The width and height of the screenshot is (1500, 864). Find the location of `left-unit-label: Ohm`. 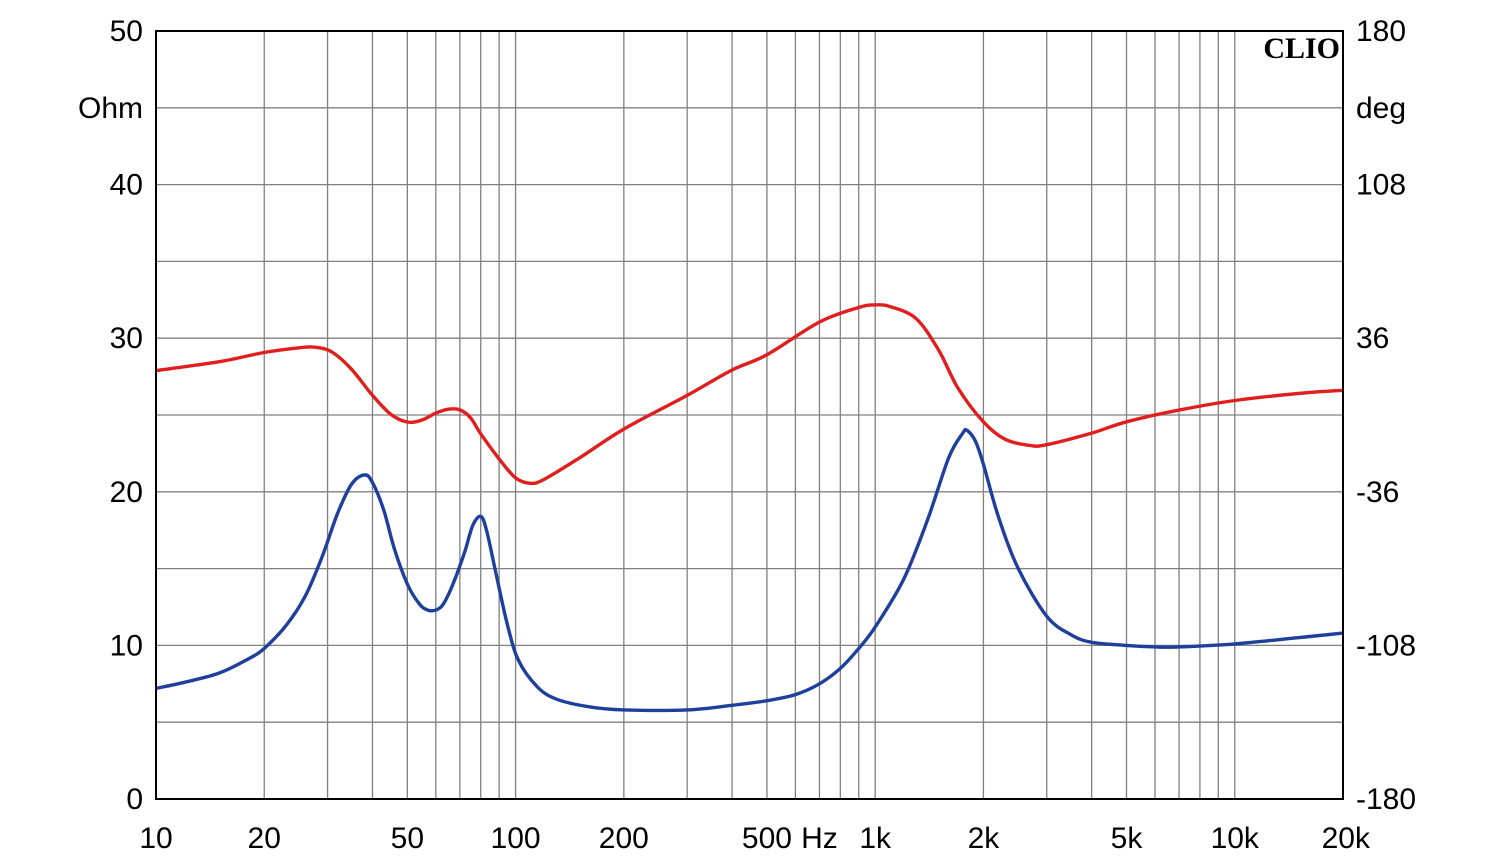

left-unit-label: Ohm is located at coordinates (110, 108).